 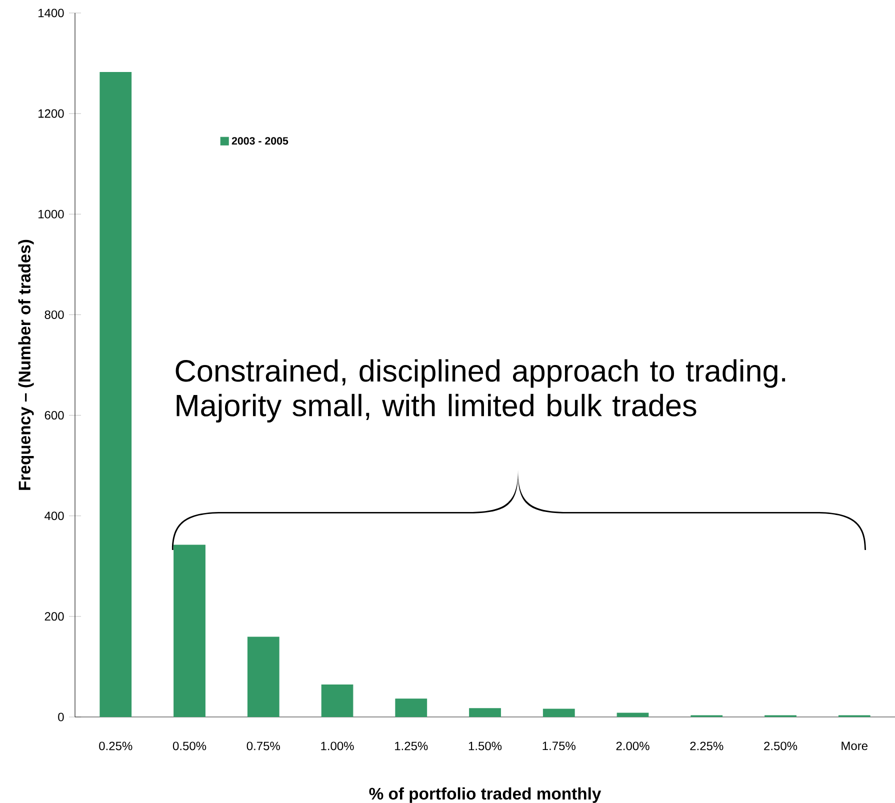 What do you see at coordinates (485, 746) in the screenshot?
I see `x-tick-label: 1.50%` at bounding box center [485, 746].